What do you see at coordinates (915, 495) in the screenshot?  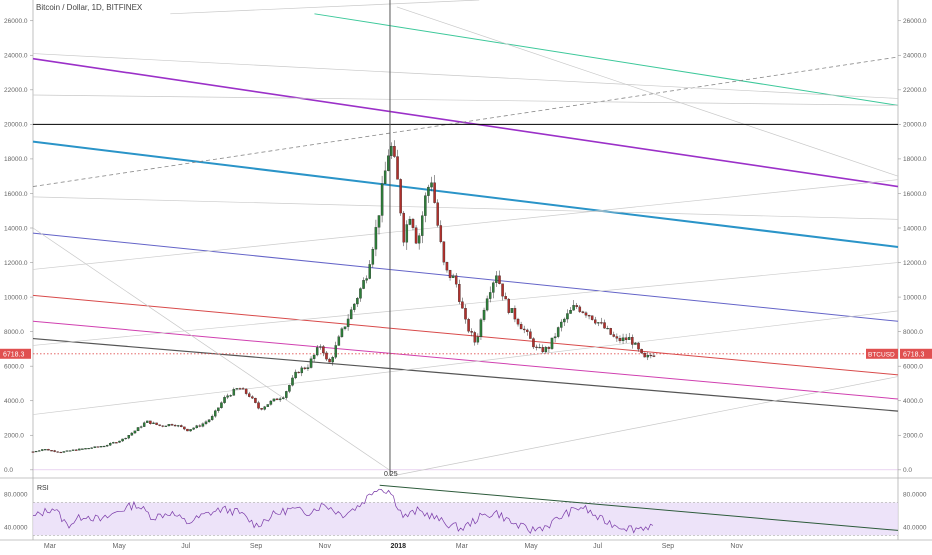 I see `rsi-tick-label-right: 80.0000` at bounding box center [915, 495].